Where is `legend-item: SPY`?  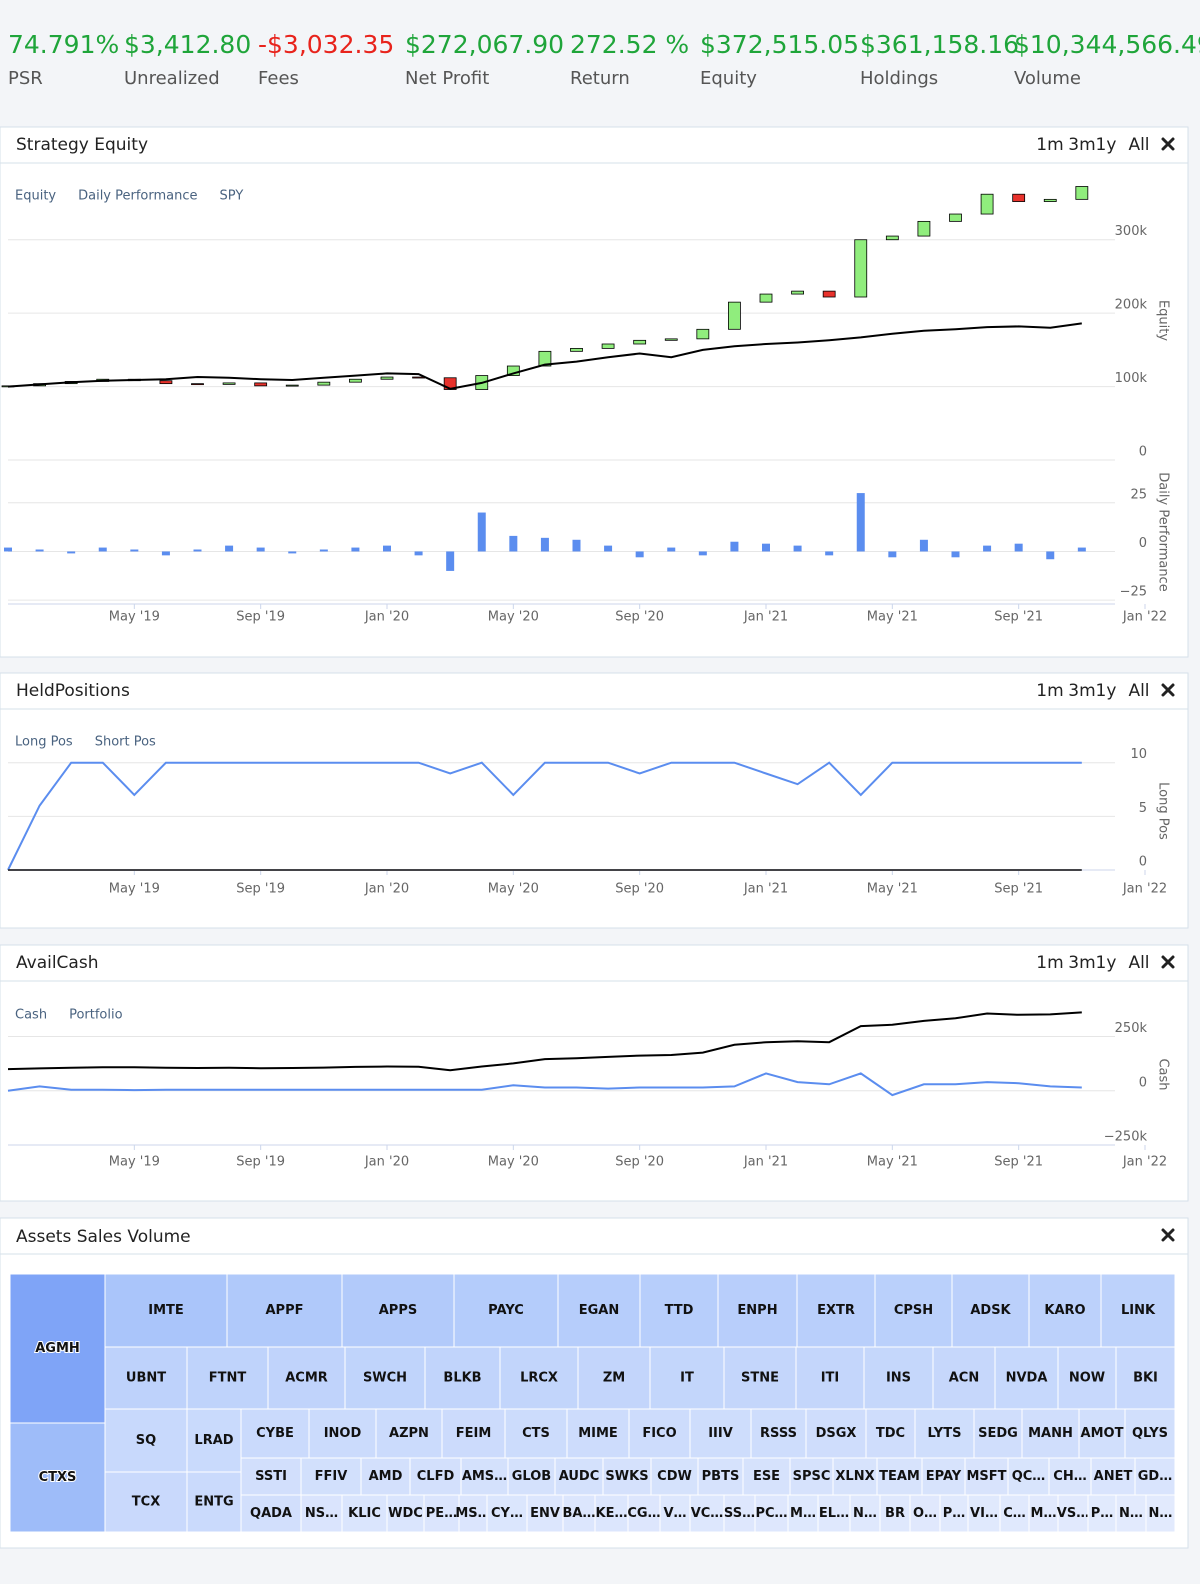
legend-item: SPY is located at coordinates (232, 196).